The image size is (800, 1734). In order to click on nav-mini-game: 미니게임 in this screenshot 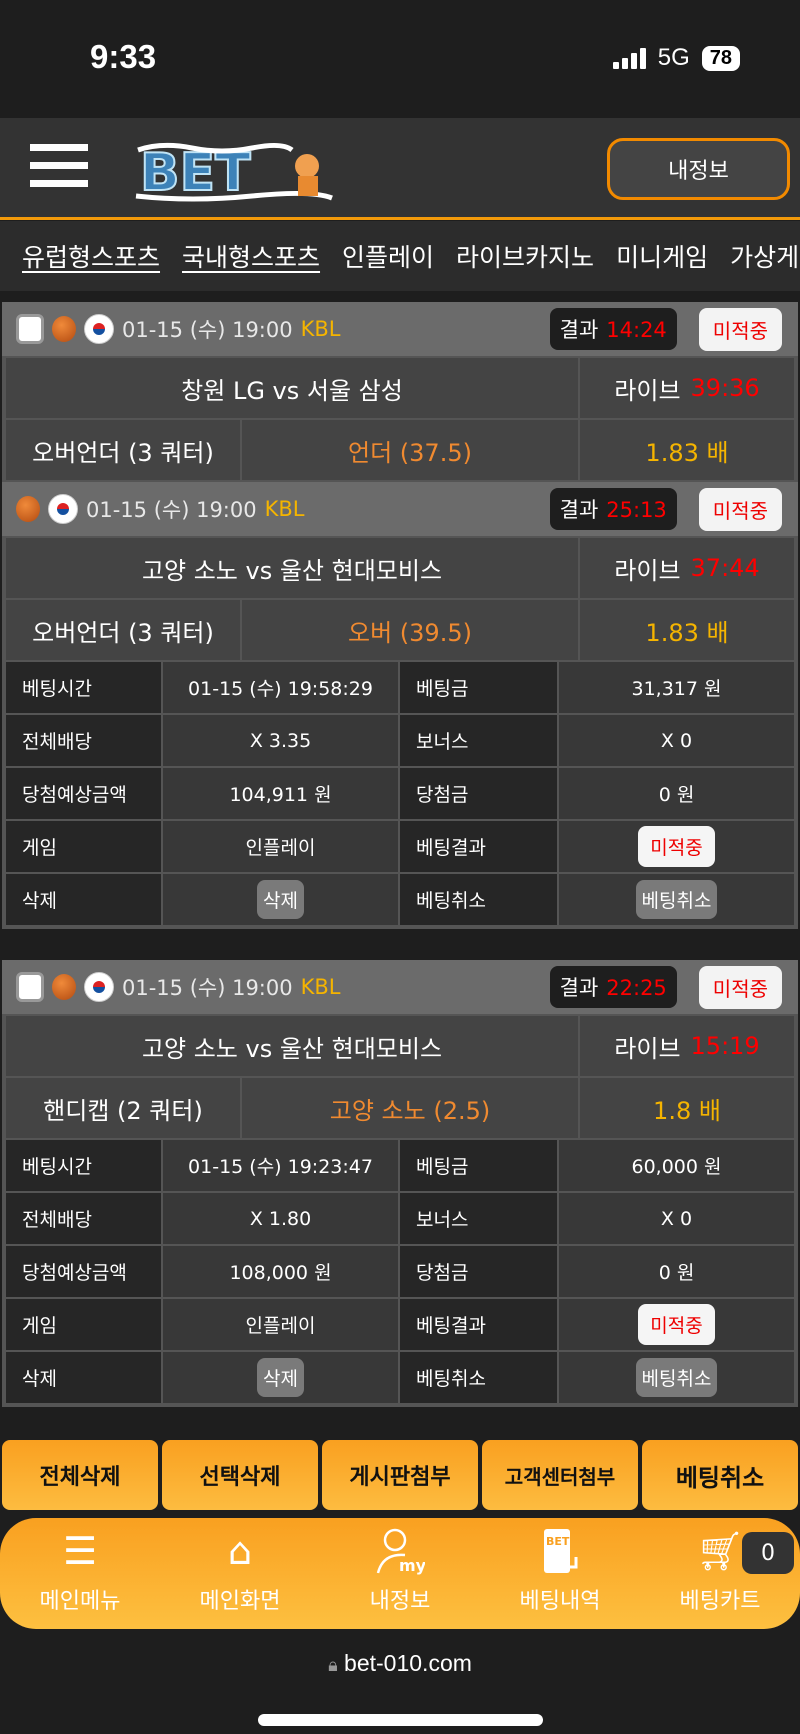, I will do `click(662, 257)`.